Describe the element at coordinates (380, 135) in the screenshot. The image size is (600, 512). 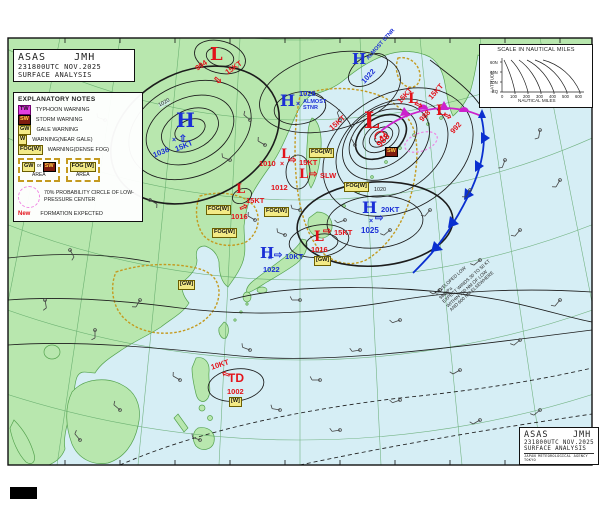
I see `low-center-symbol` at that location.